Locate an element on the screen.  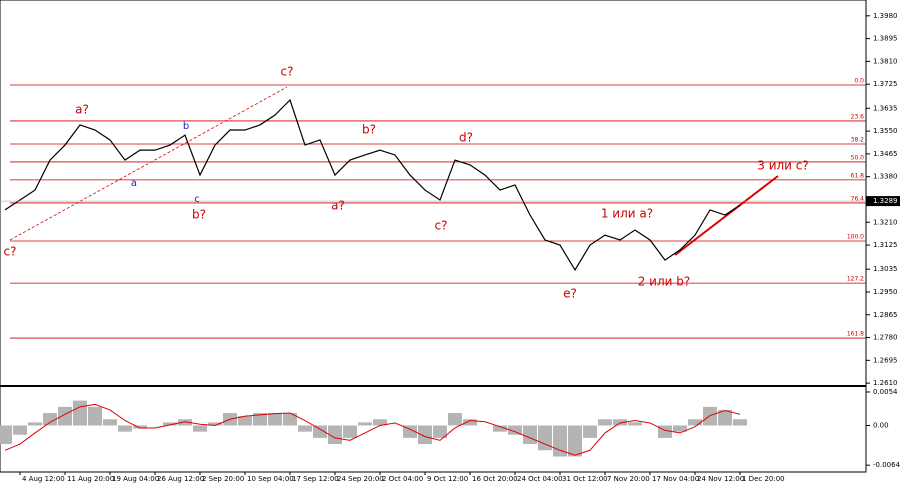
fib-label: 0.0 is located at coordinates (859, 80).